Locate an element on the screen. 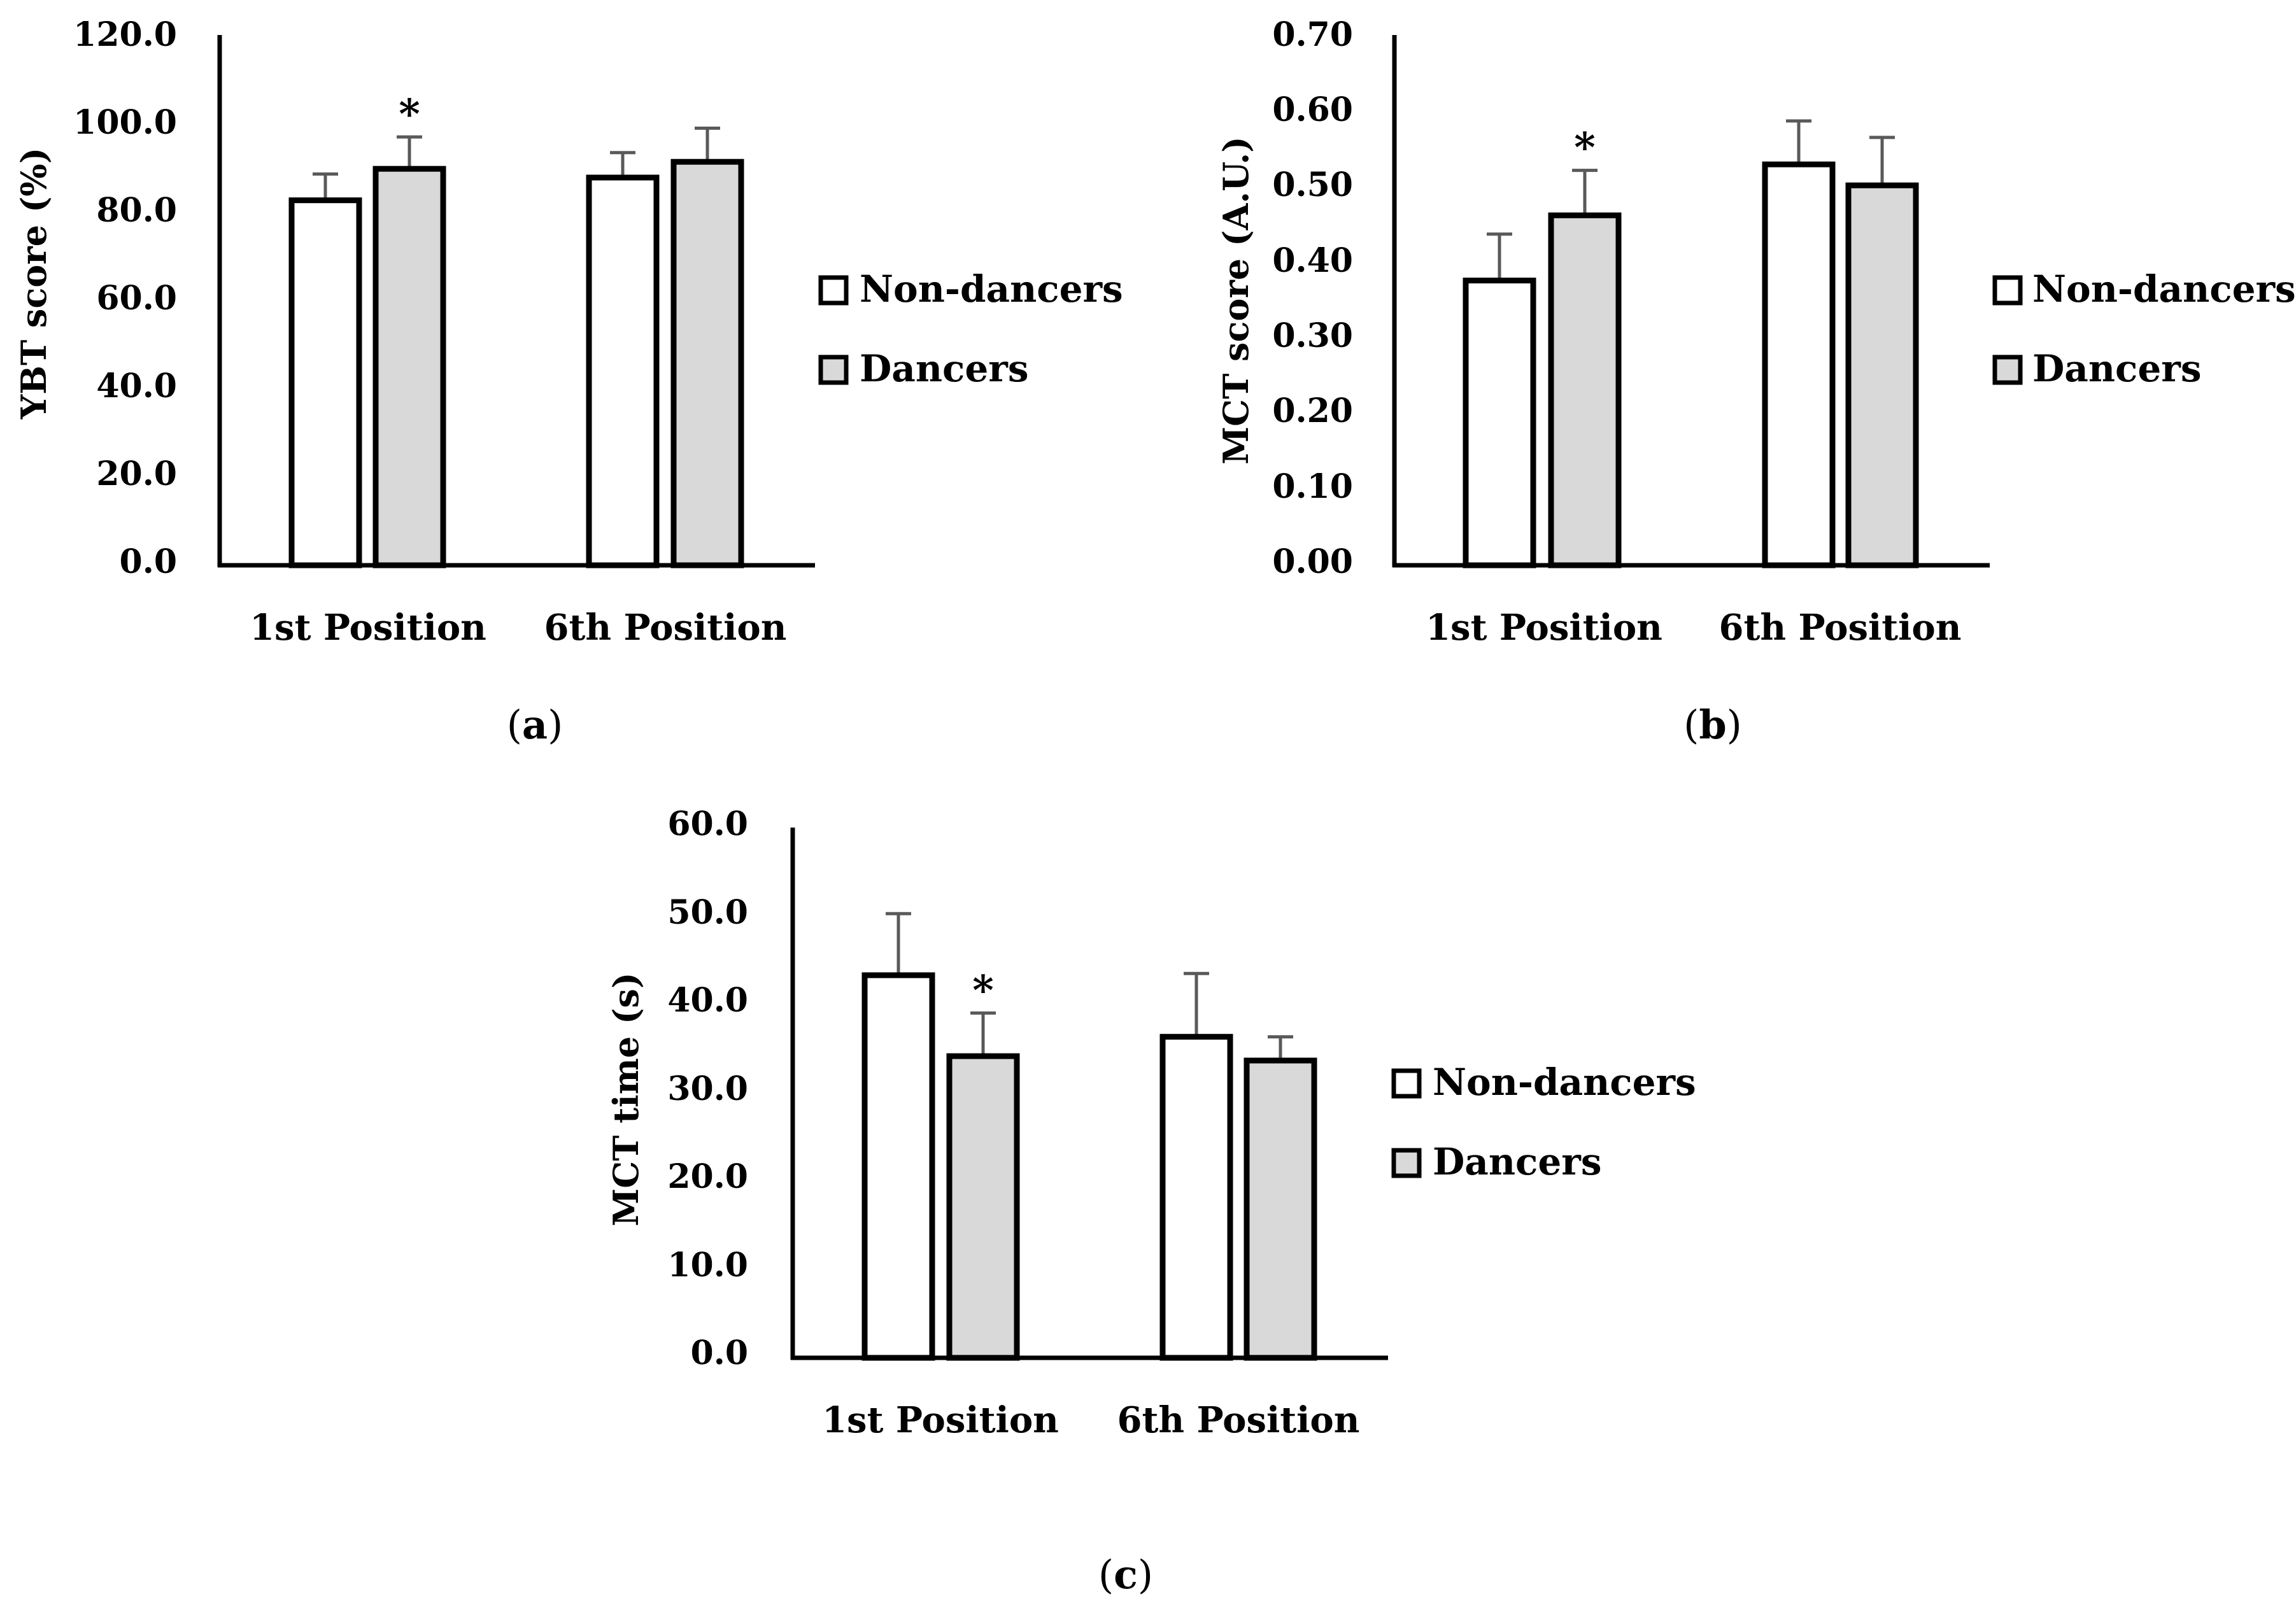 Image resolution: width=2296 pixels, height=1615 pixels. panel-label-c: (c) is located at coordinates (1125, 1575).